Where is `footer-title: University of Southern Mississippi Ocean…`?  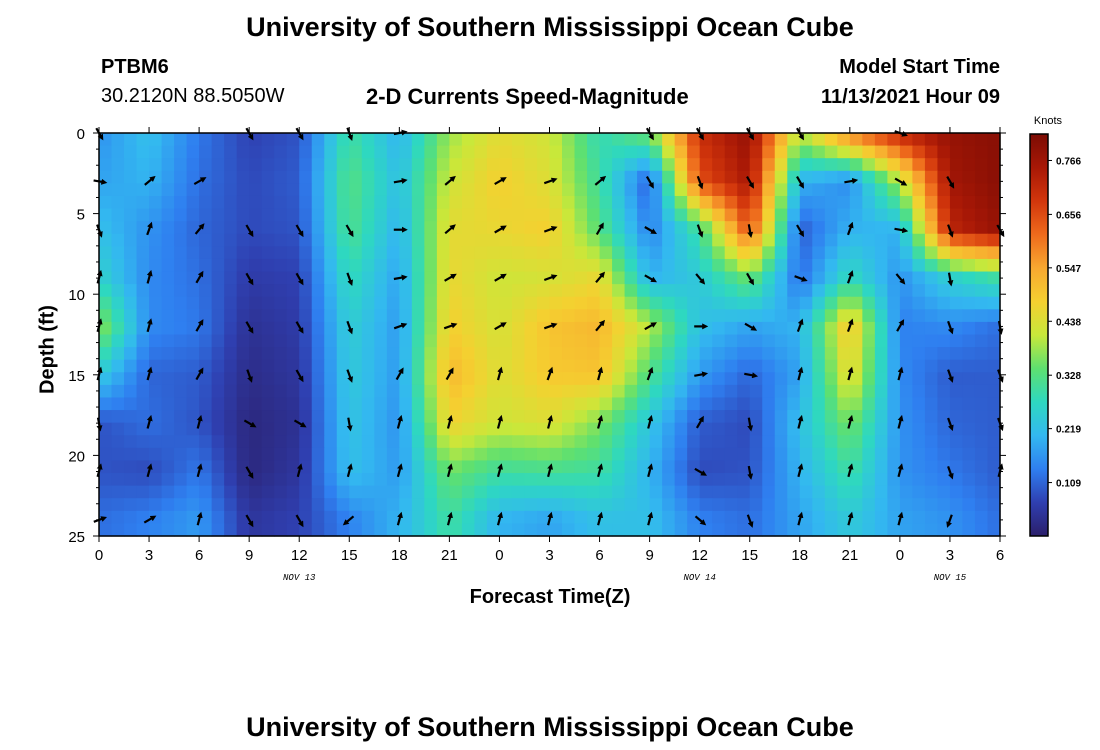 footer-title: University of Southern Mississippi Ocean… is located at coordinates (550, 727).